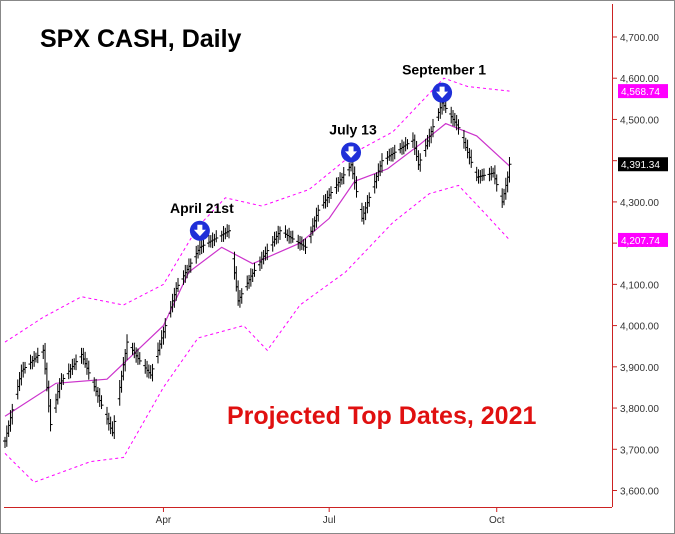  Describe the element at coordinates (202, 220) in the screenshot. I see `marker: April 21st` at that location.